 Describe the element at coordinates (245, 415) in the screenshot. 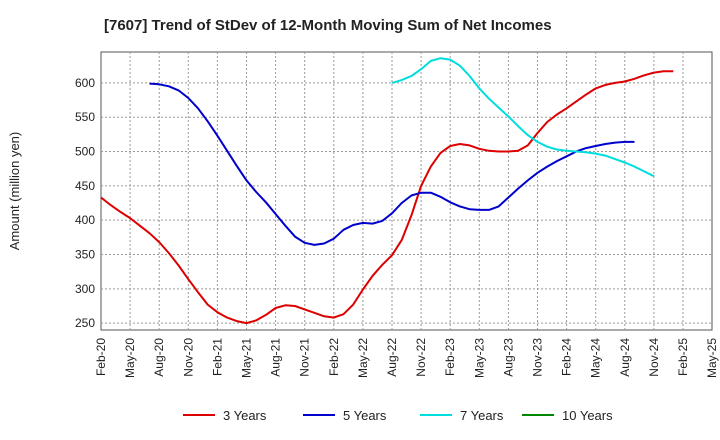

I see `legend-label: 3 Years` at that location.